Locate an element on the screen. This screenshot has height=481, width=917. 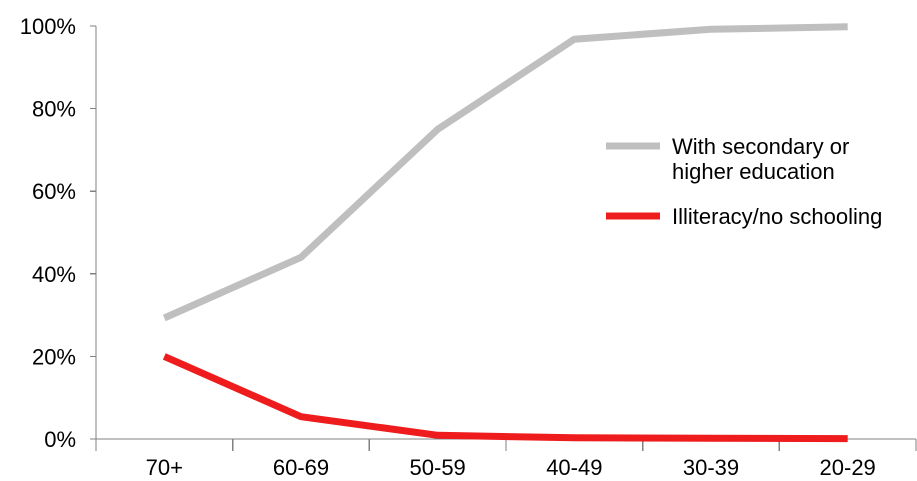
x-tick-label: 50-59 is located at coordinates (438, 467).